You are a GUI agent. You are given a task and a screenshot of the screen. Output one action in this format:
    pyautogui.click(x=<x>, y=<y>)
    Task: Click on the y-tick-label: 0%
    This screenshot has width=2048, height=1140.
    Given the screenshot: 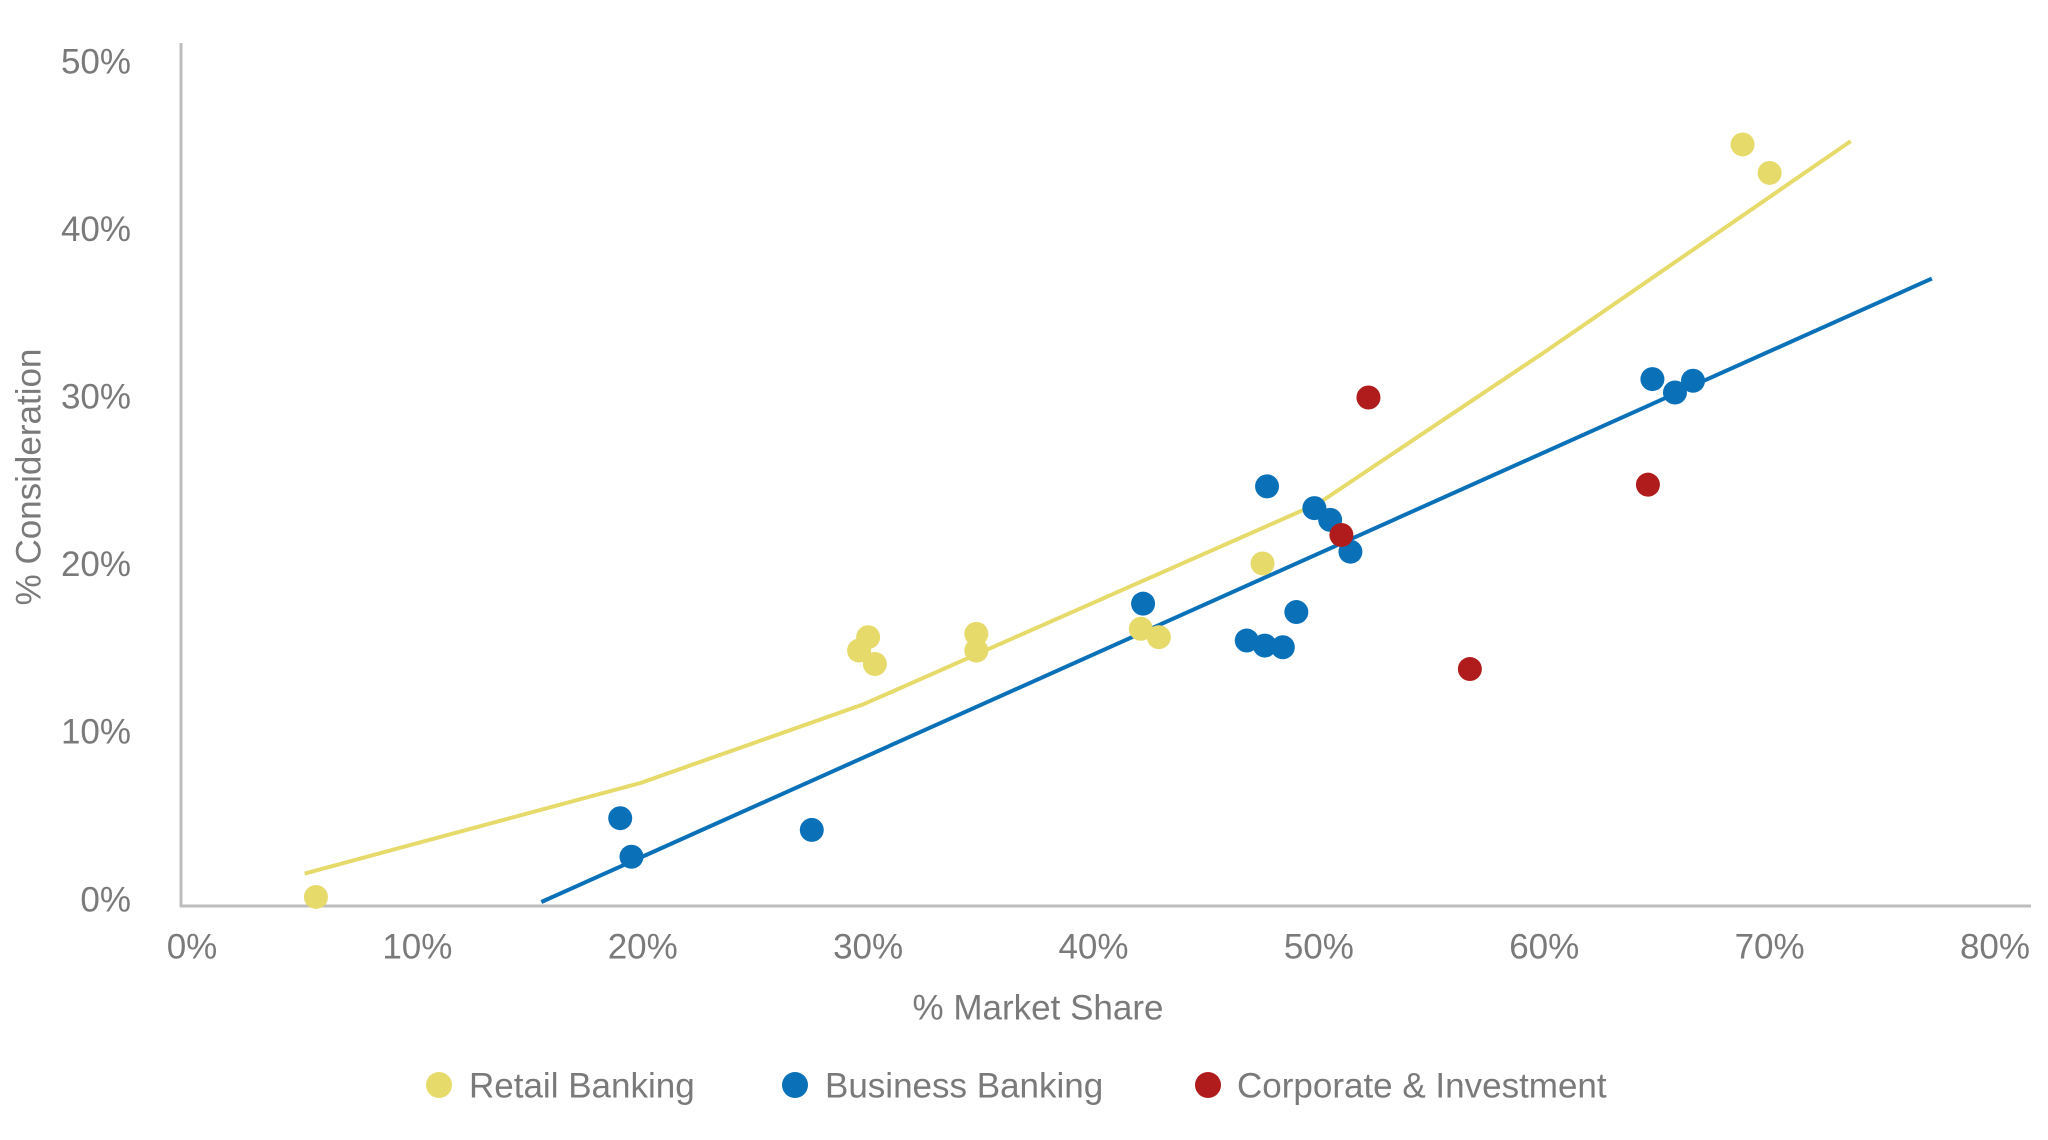 What is the action you would take?
    pyautogui.click(x=105, y=899)
    